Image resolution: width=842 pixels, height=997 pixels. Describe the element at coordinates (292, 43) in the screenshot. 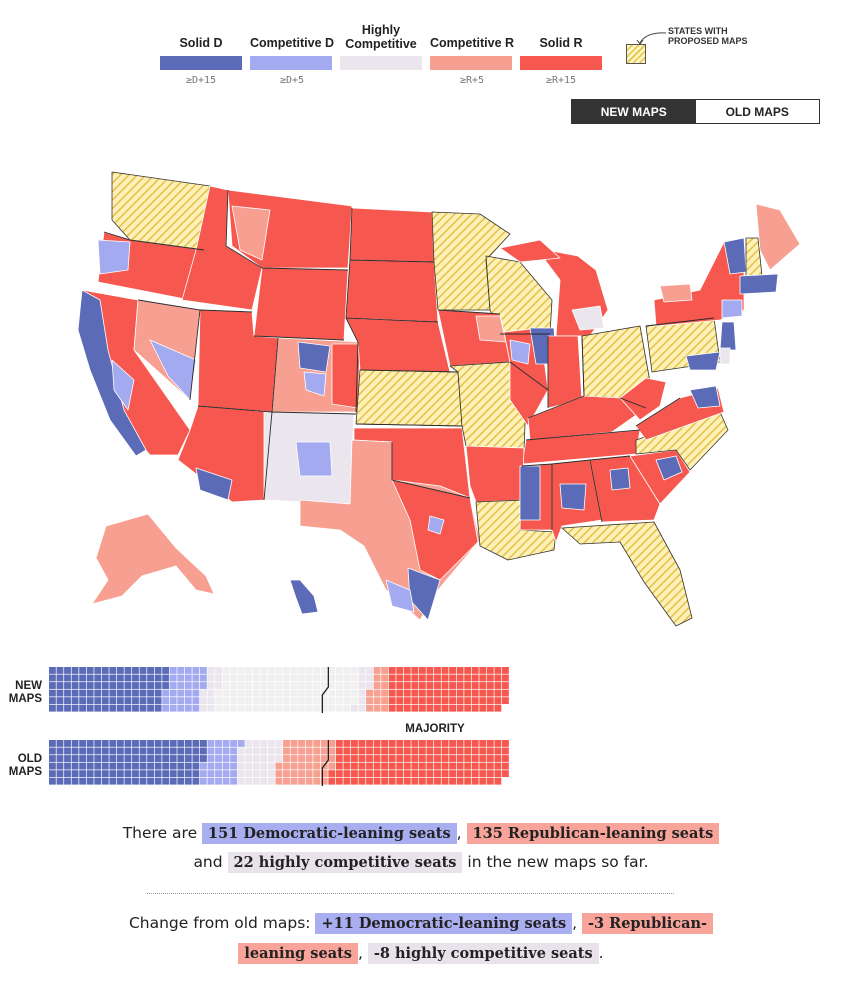

I see `legend-label: Competitive D` at that location.